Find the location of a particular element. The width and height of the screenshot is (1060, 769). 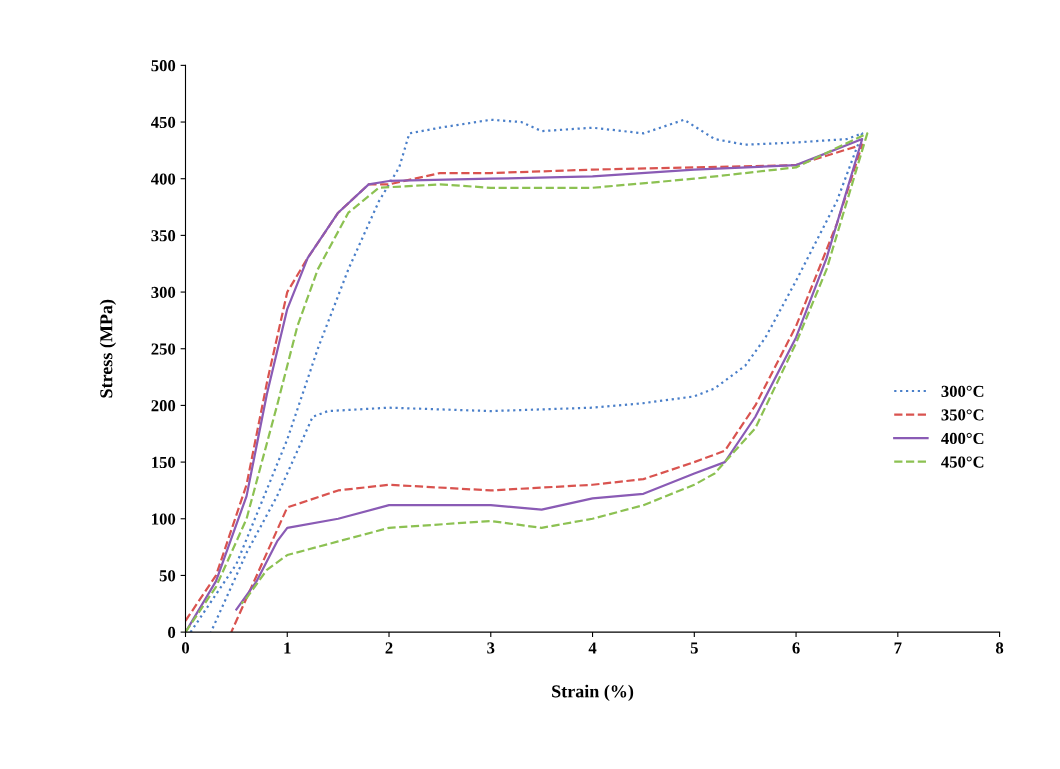

y-tick-label: 250 is located at coordinates (163, 349).